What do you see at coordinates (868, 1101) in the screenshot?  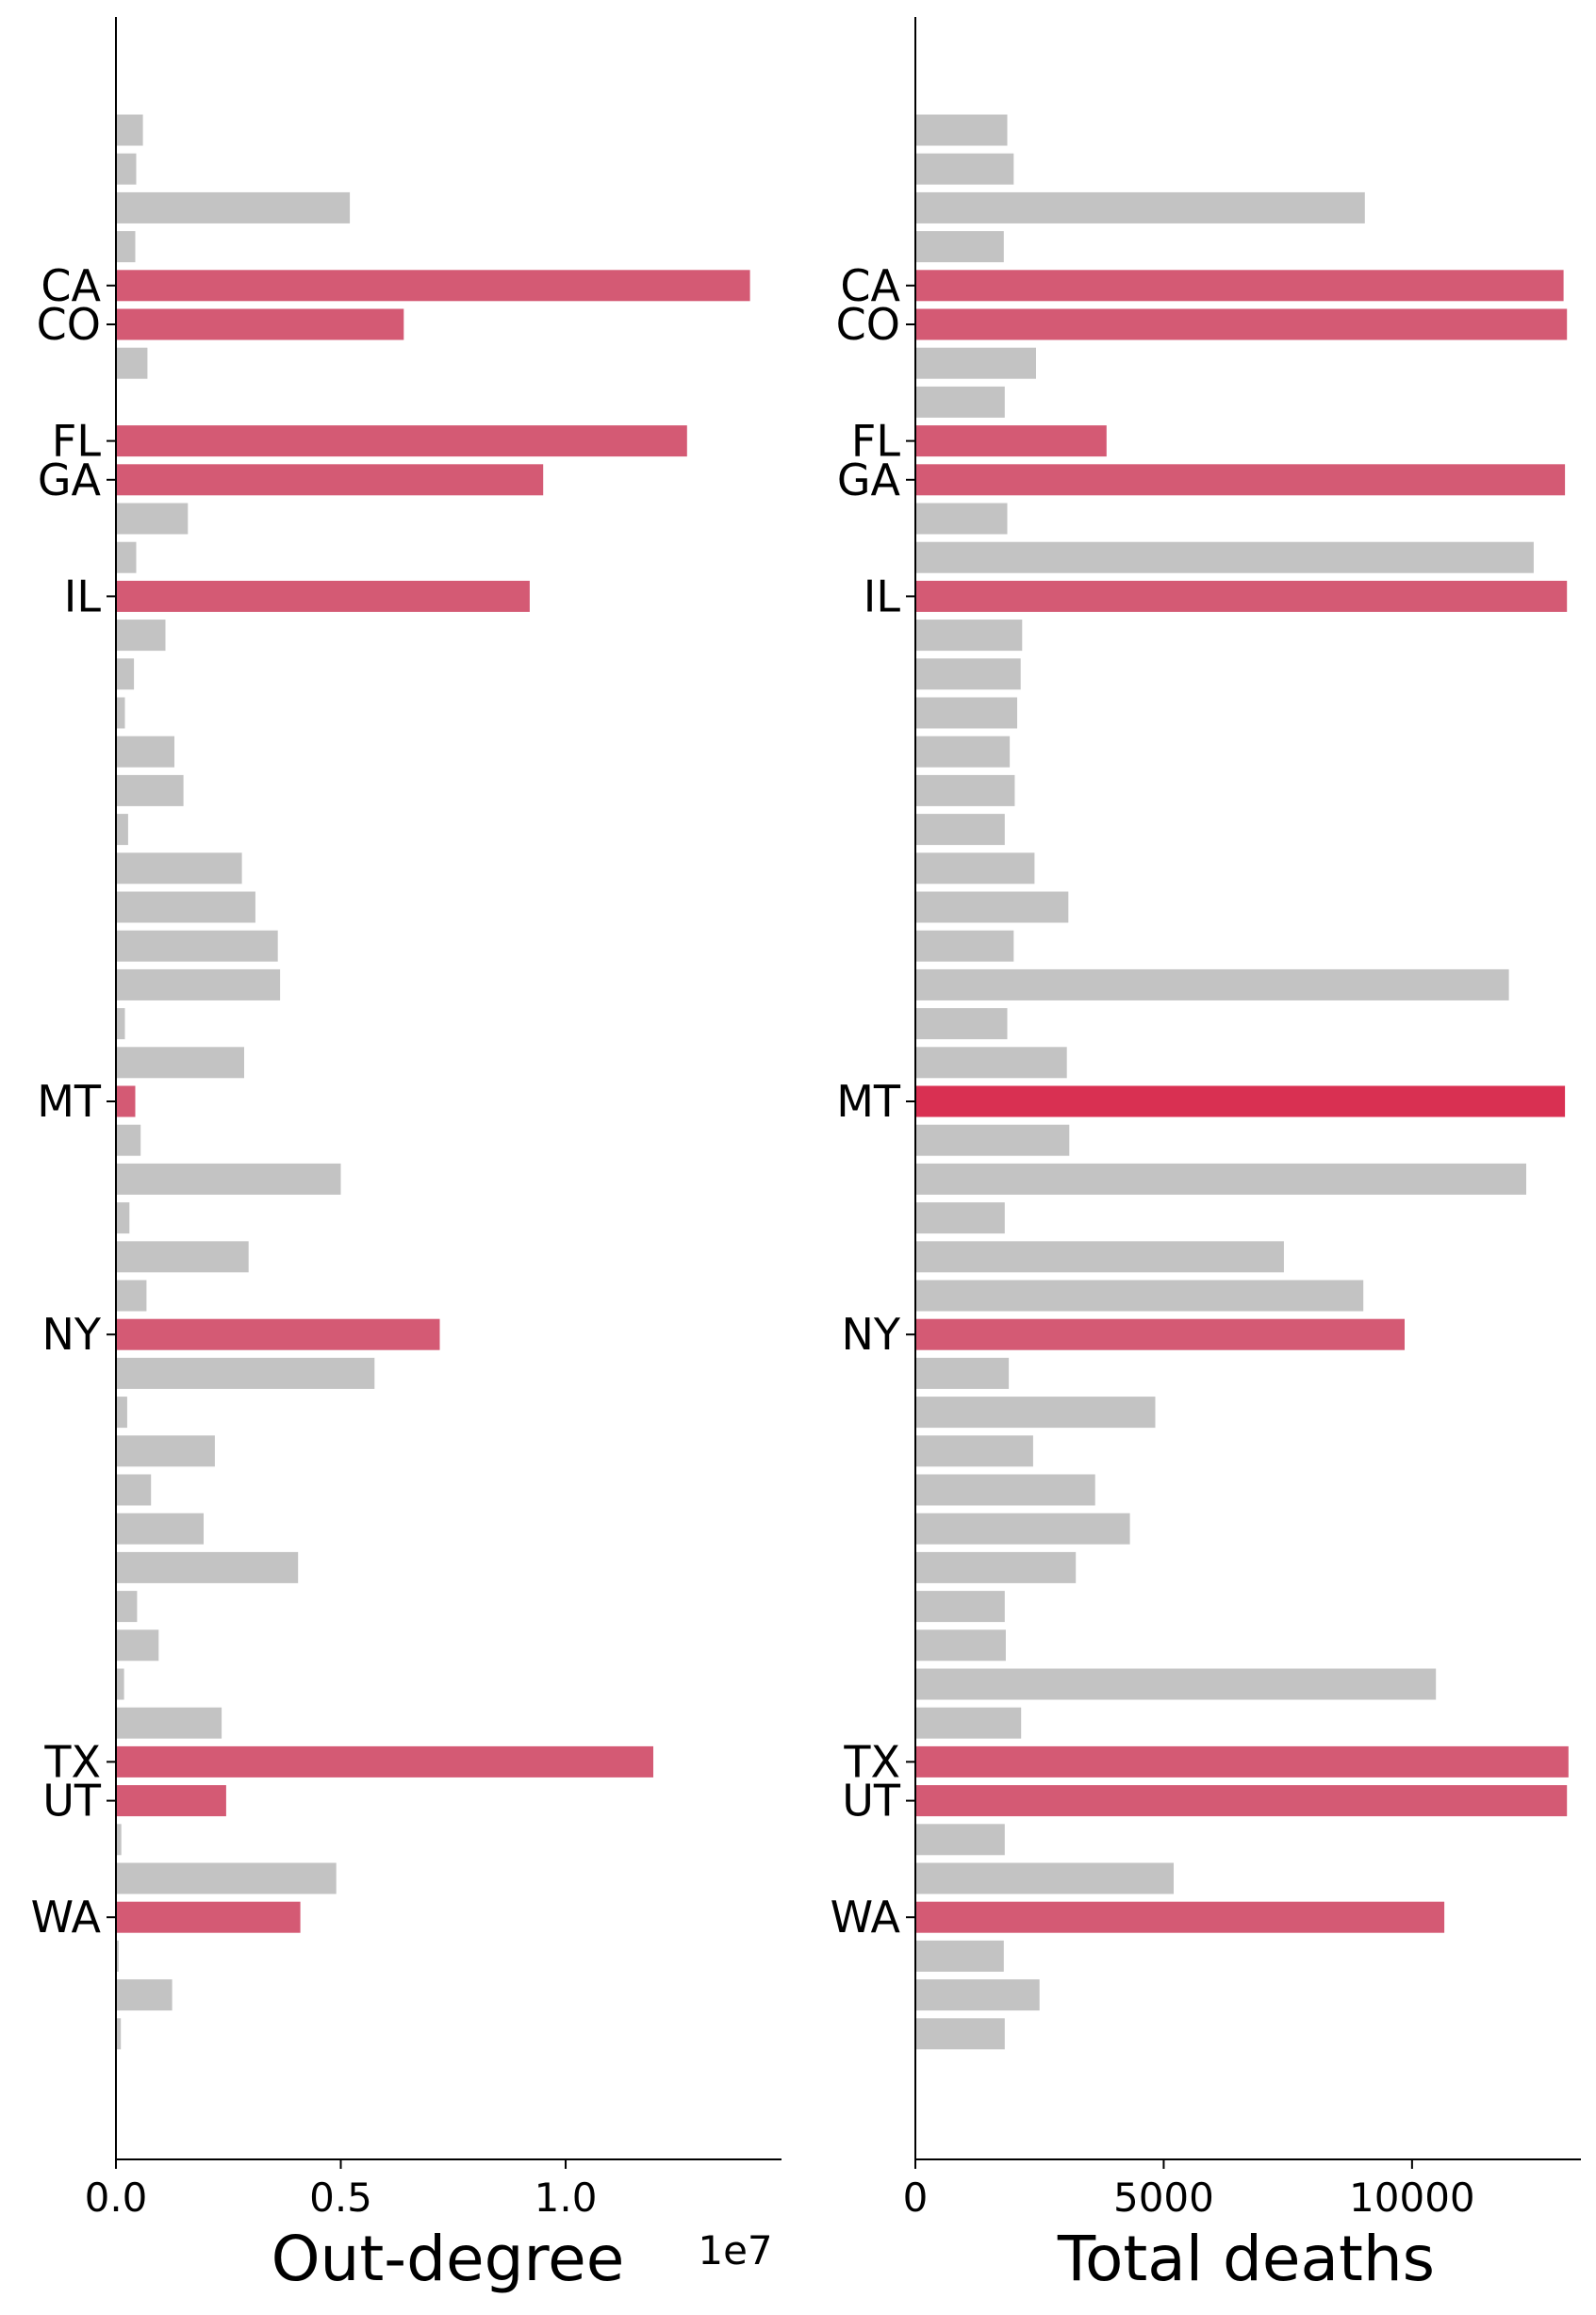 I see `y-tick-label-mt: MT` at bounding box center [868, 1101].